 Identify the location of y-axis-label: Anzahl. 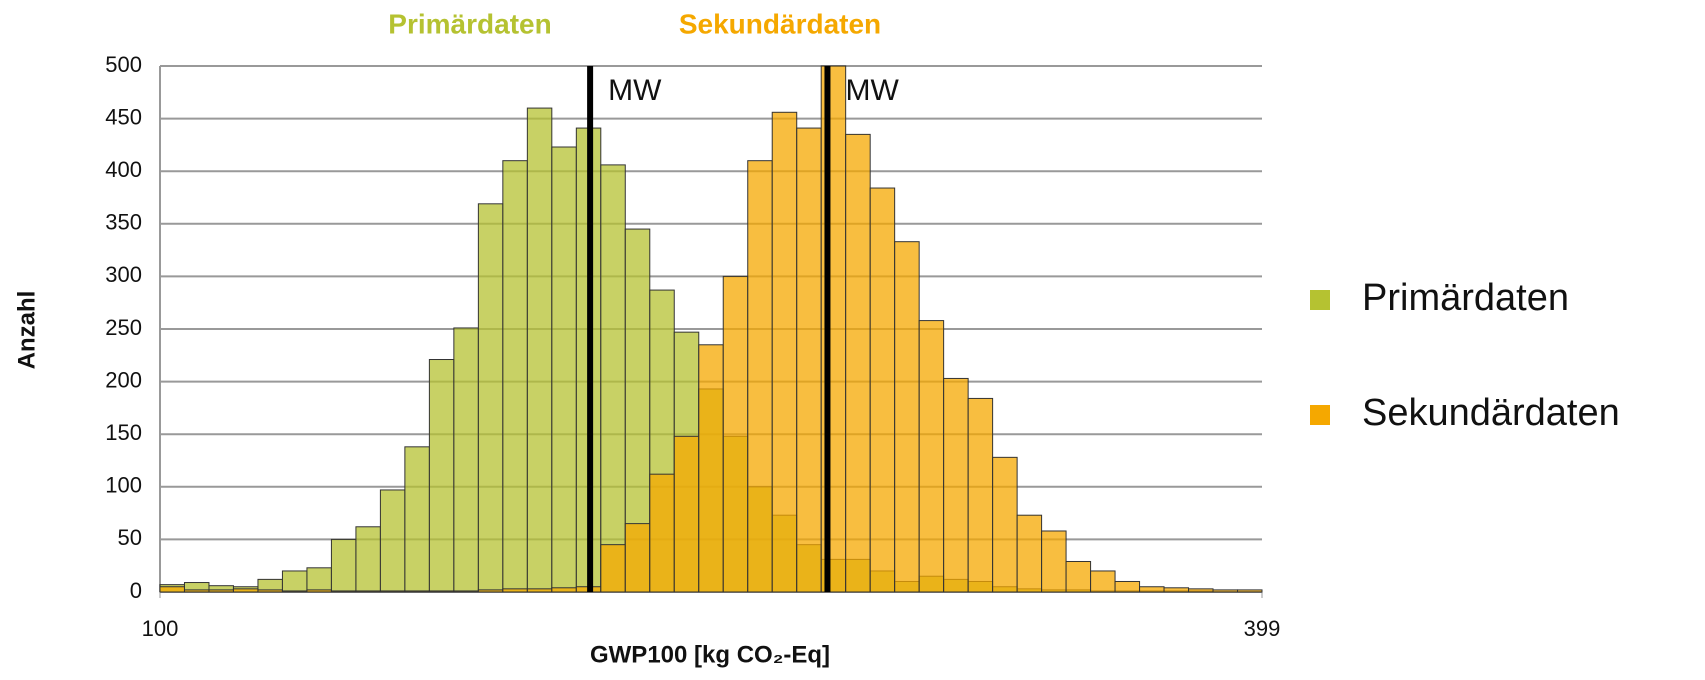
(26, 330).